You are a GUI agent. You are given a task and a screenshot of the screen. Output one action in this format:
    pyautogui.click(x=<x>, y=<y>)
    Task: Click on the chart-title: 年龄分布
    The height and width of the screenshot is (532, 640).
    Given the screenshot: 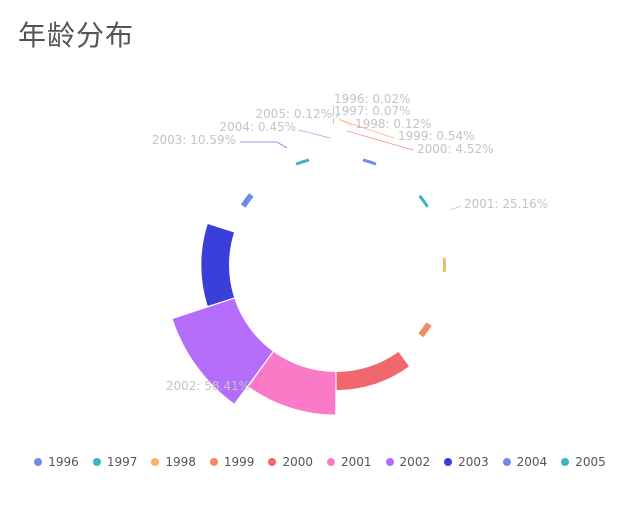 What is the action you would take?
    pyautogui.click(x=76, y=35)
    